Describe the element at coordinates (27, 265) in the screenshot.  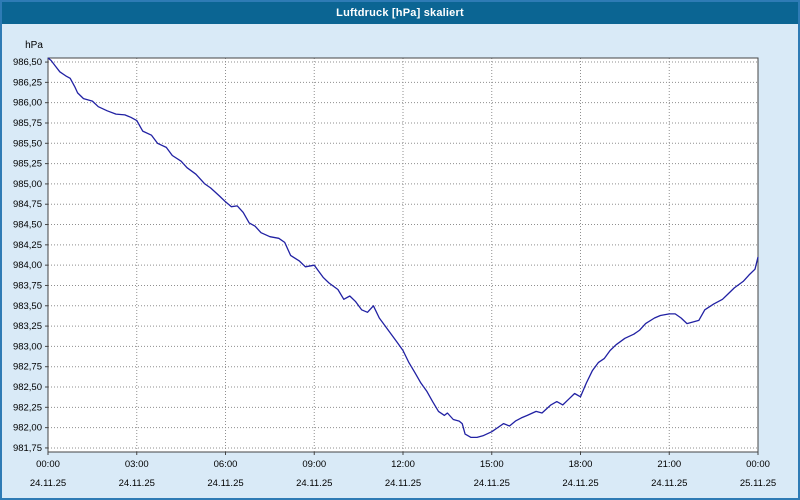
I see `y-tick-label: 984,00` at that location.